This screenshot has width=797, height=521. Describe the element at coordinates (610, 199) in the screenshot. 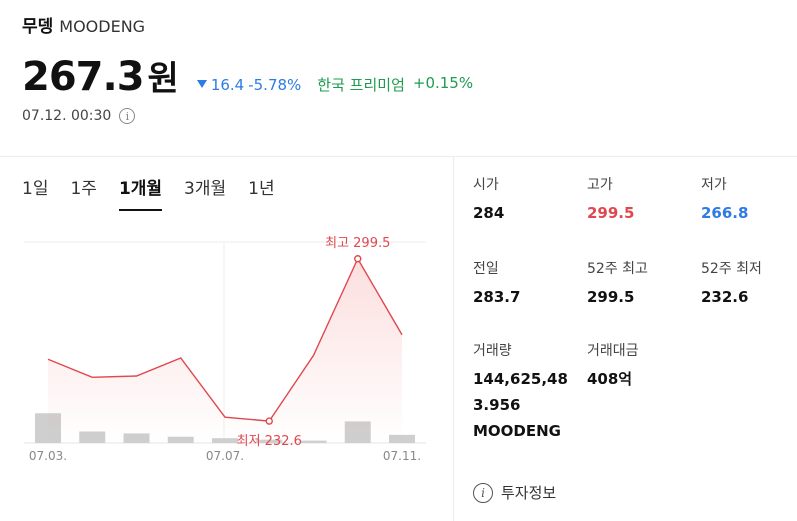

I see `stat-high: 고가 299.5` at that location.